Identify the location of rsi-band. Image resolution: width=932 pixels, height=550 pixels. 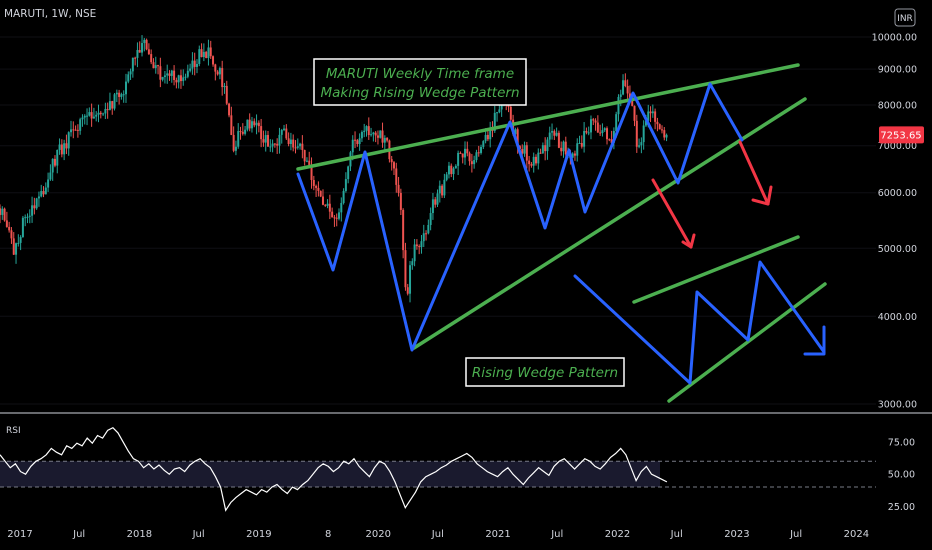
(330, 474).